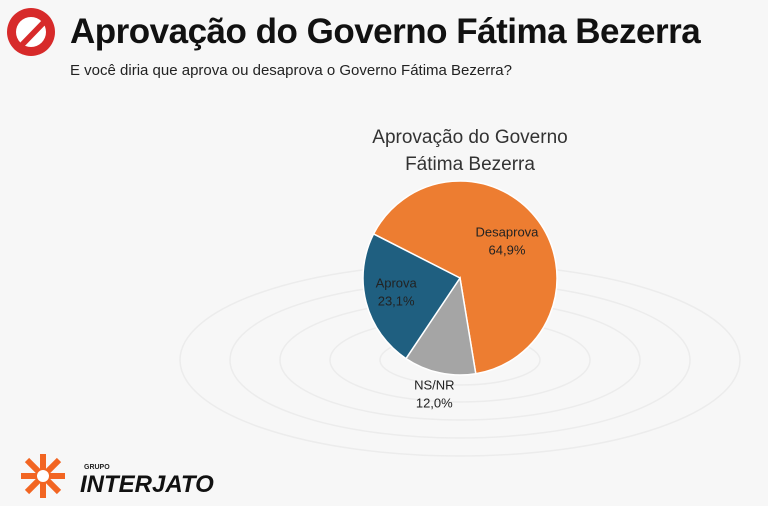 The width and height of the screenshot is (768, 506). I want to click on slice-value: 64,9%, so click(507, 250).